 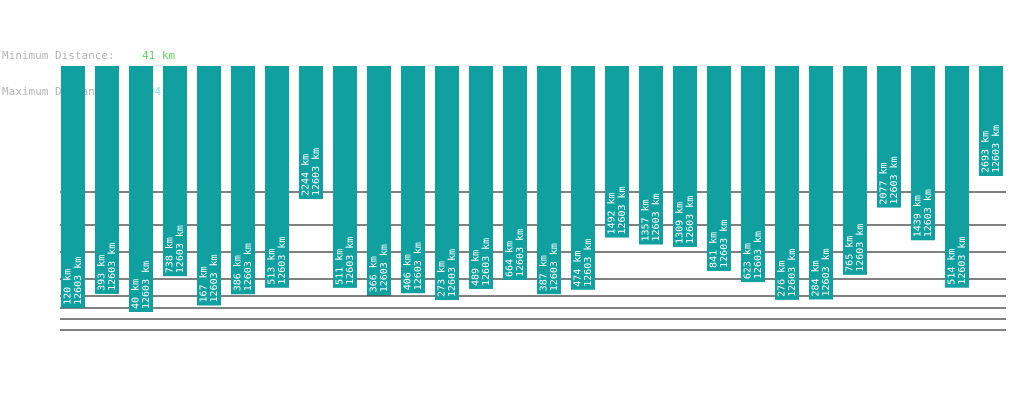 I want to click on bar-label-top: 1309 km, so click(x=680, y=223).